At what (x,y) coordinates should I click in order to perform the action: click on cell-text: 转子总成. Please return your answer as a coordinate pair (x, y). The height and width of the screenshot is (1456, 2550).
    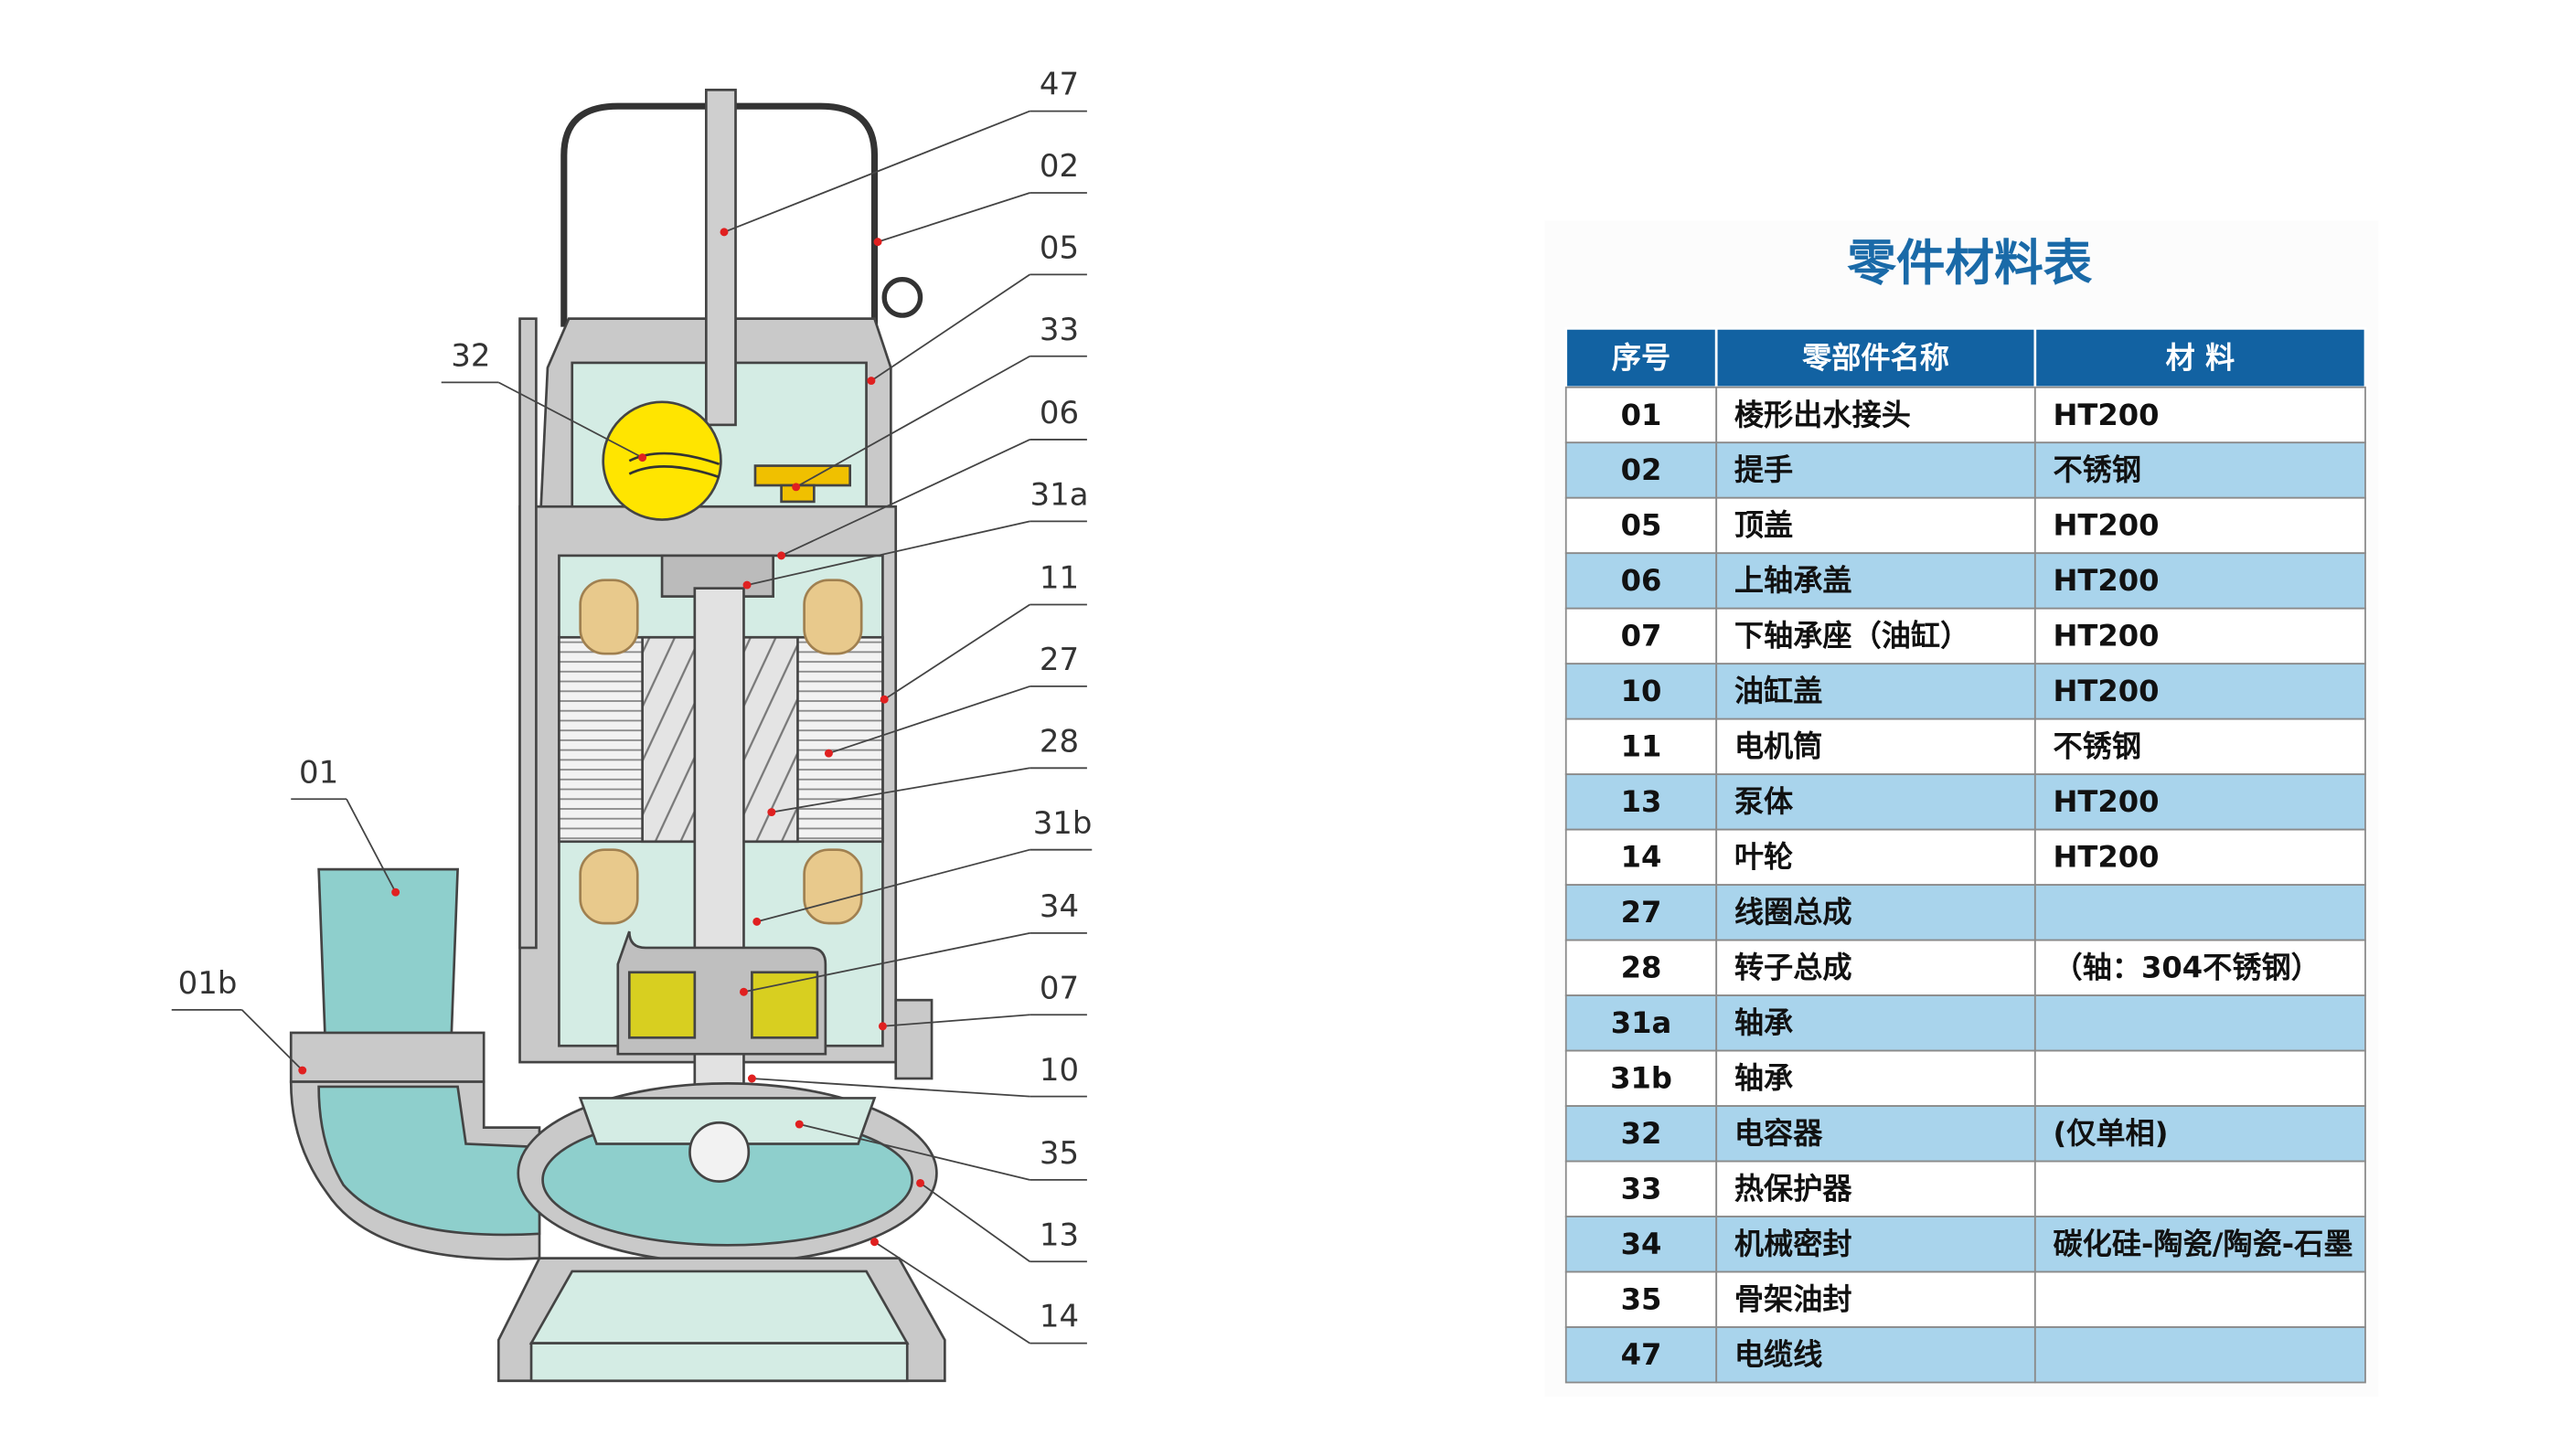
    Looking at the image, I should click on (1793, 968).